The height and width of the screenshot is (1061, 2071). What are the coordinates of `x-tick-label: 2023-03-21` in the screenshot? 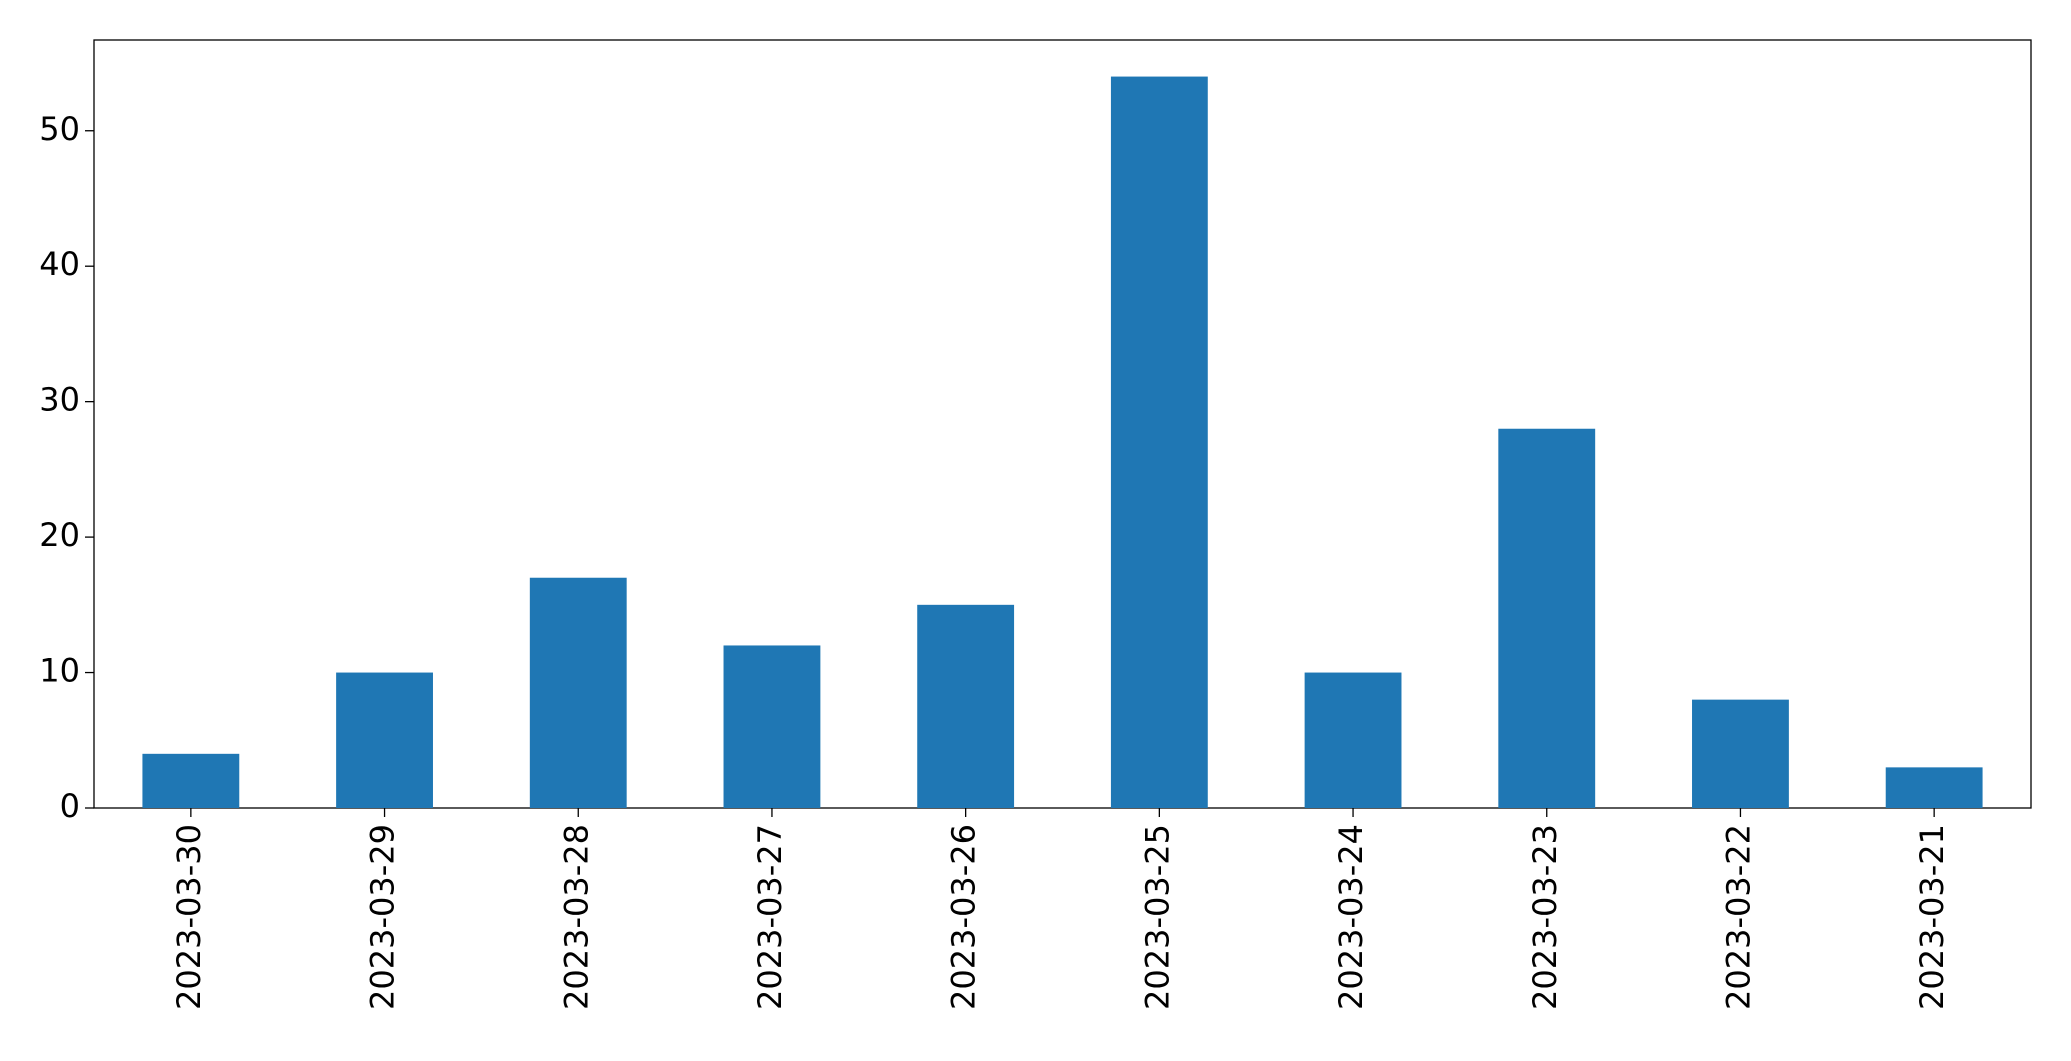 It's located at (1932, 917).